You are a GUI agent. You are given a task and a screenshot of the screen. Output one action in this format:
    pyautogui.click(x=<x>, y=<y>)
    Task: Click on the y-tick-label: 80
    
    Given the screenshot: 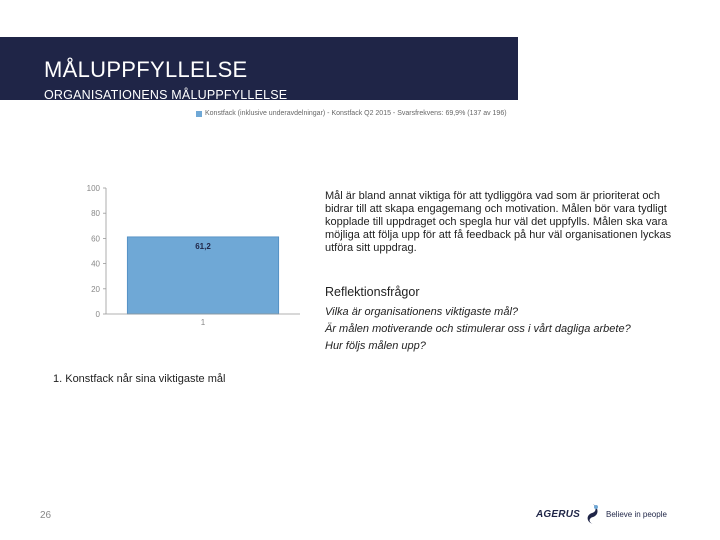 What is the action you would take?
    pyautogui.click(x=95, y=213)
    